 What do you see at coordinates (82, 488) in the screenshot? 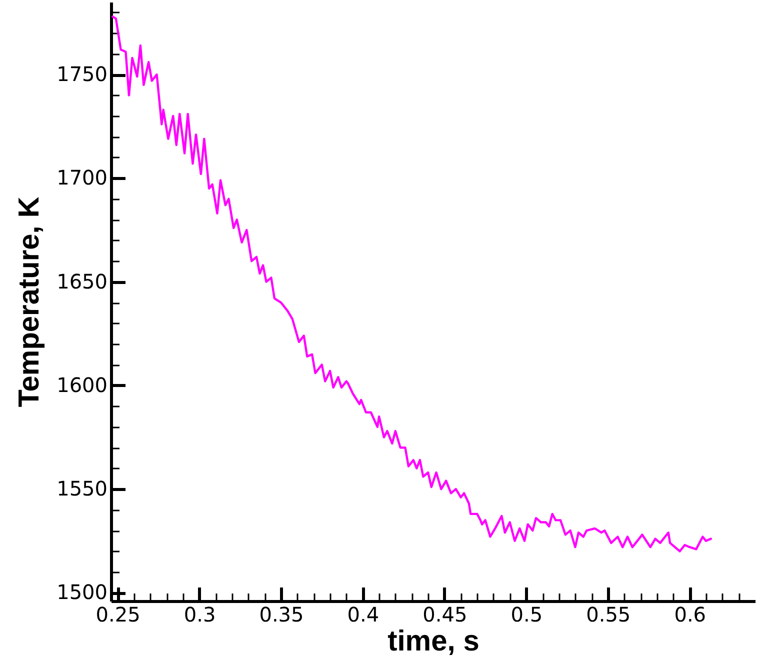
I see `y-tick-label: 1550` at bounding box center [82, 488].